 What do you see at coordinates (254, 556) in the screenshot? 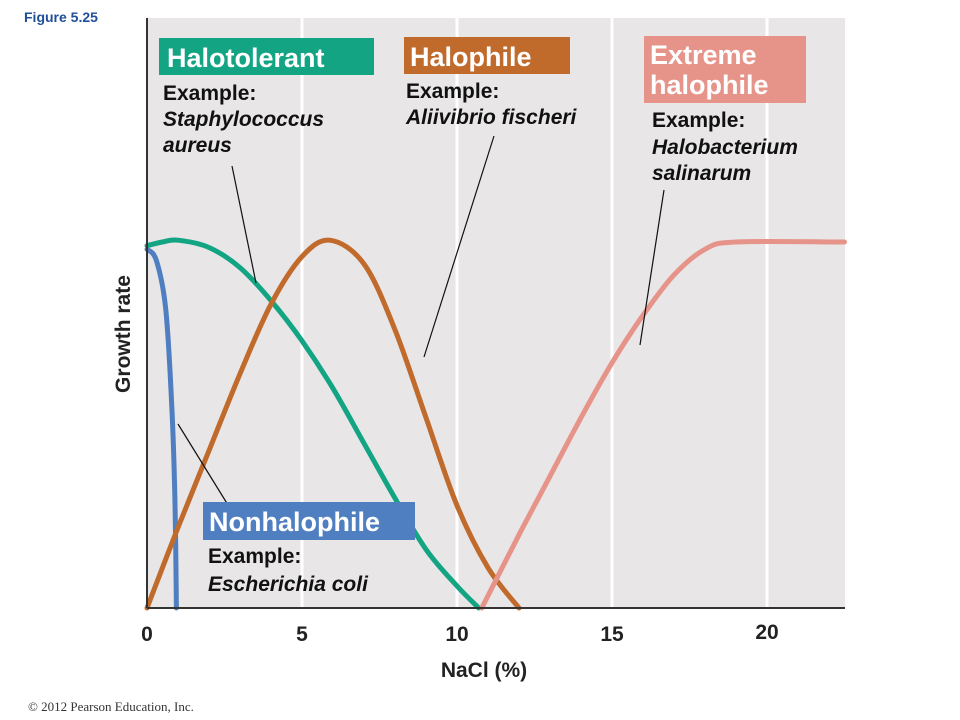
I see `nonhalophile-example-label: Example:` at bounding box center [254, 556].